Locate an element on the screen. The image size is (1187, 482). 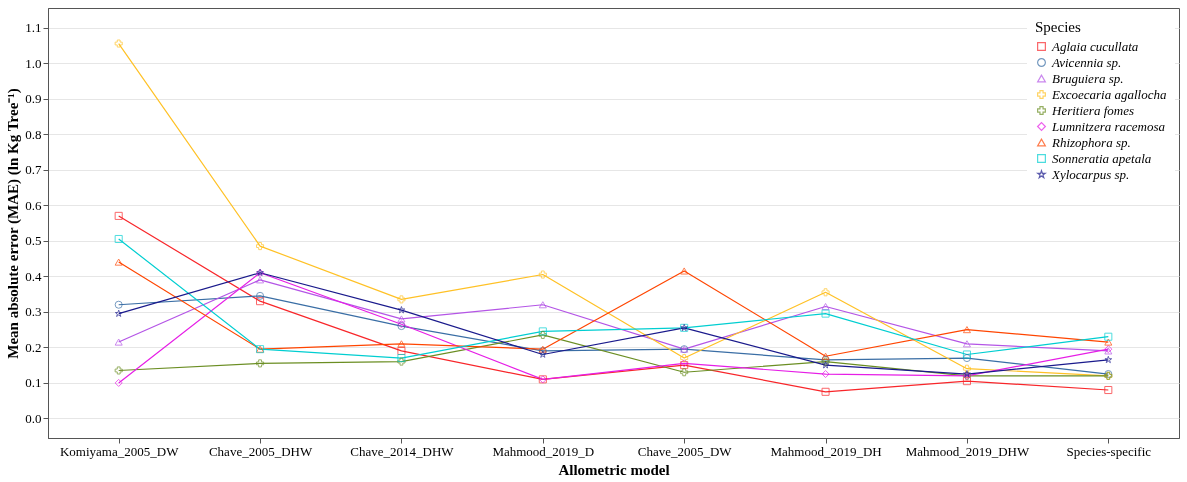
legend-label: Rhizophora sp. is located at coordinates (1091, 142).